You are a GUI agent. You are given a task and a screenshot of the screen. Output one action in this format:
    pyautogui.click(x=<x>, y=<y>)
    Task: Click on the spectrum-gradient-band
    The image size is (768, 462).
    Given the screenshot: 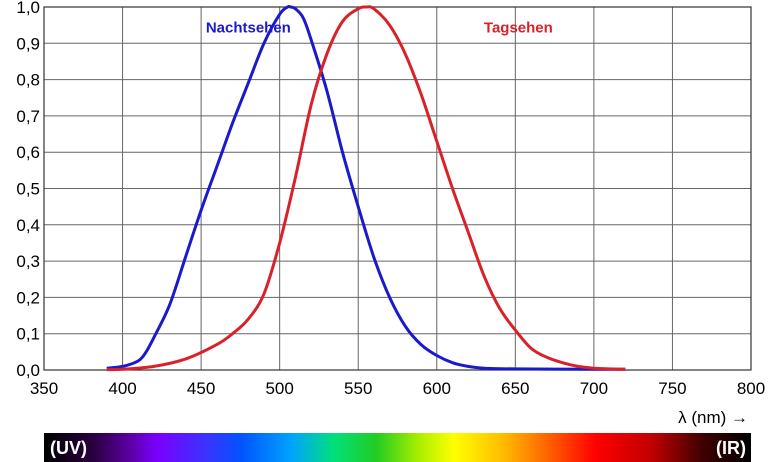 What is the action you would take?
    pyautogui.click(x=397, y=447)
    